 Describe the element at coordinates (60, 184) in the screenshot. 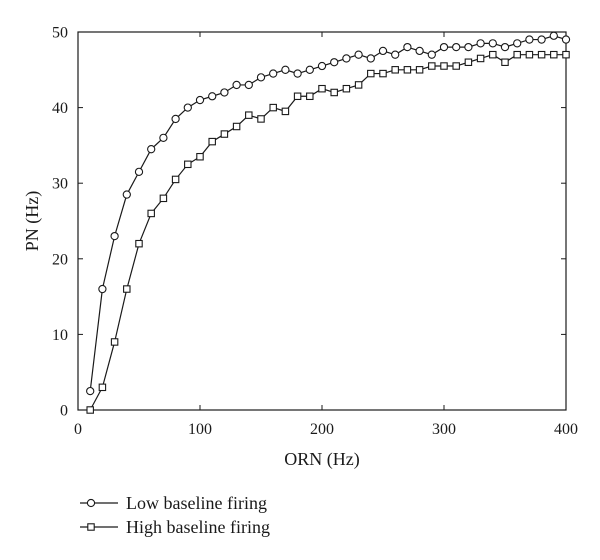

I see `y-tick-label: 30` at that location.